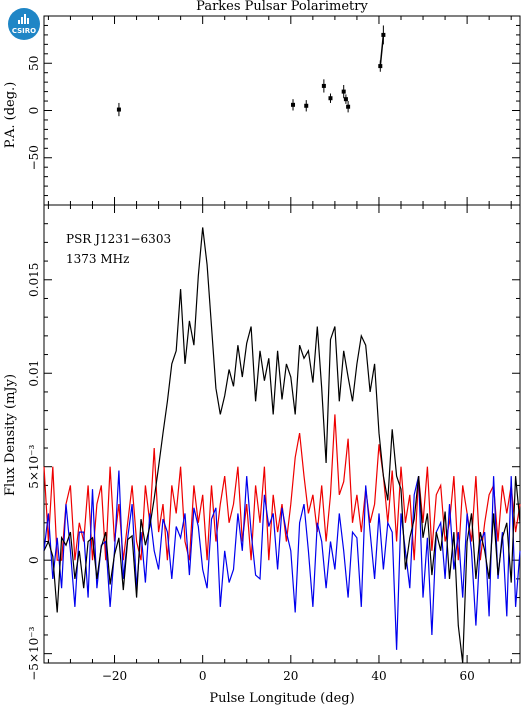  I want to click on pa-connect-line, so click(382, 50).